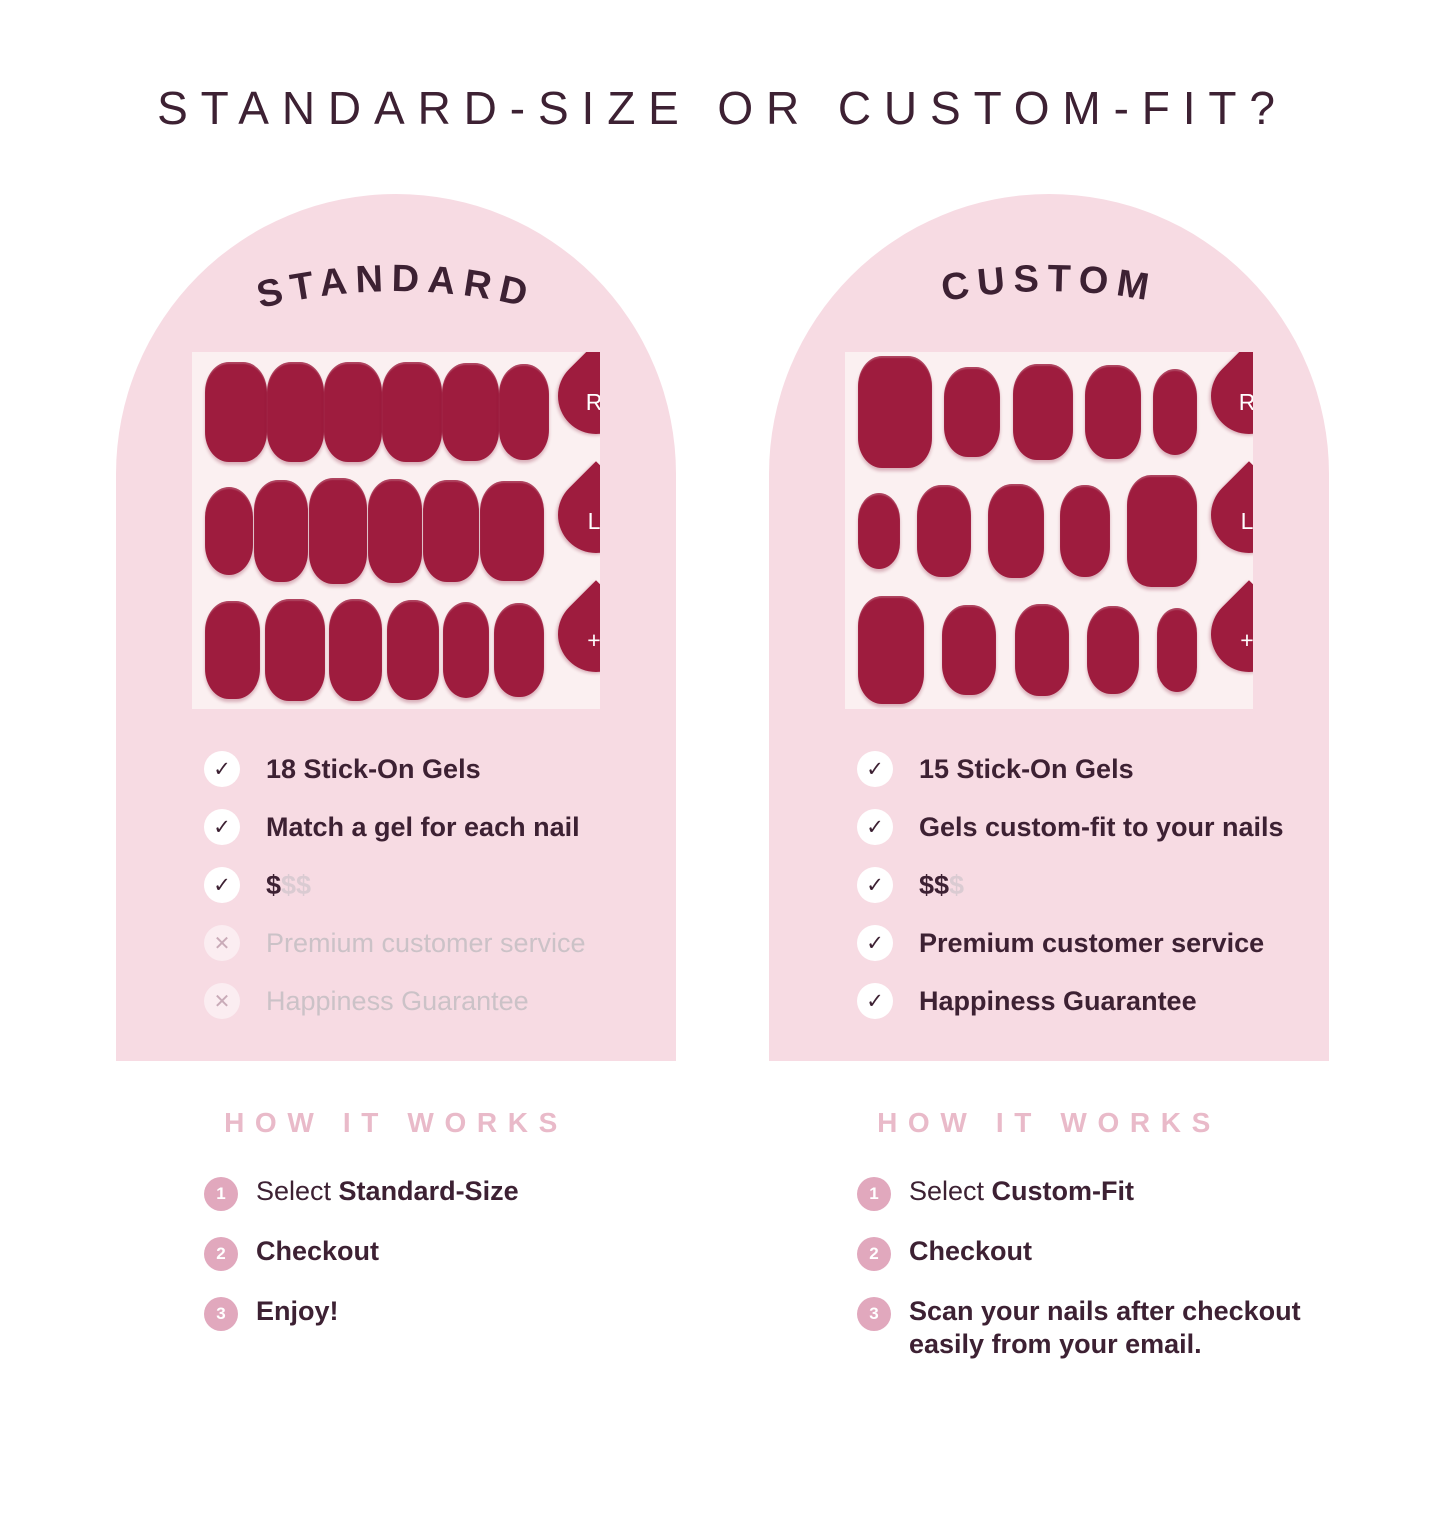  Describe the element at coordinates (420, 769) in the screenshot. I see `feature-row: 18 Stick-On Gels` at that location.